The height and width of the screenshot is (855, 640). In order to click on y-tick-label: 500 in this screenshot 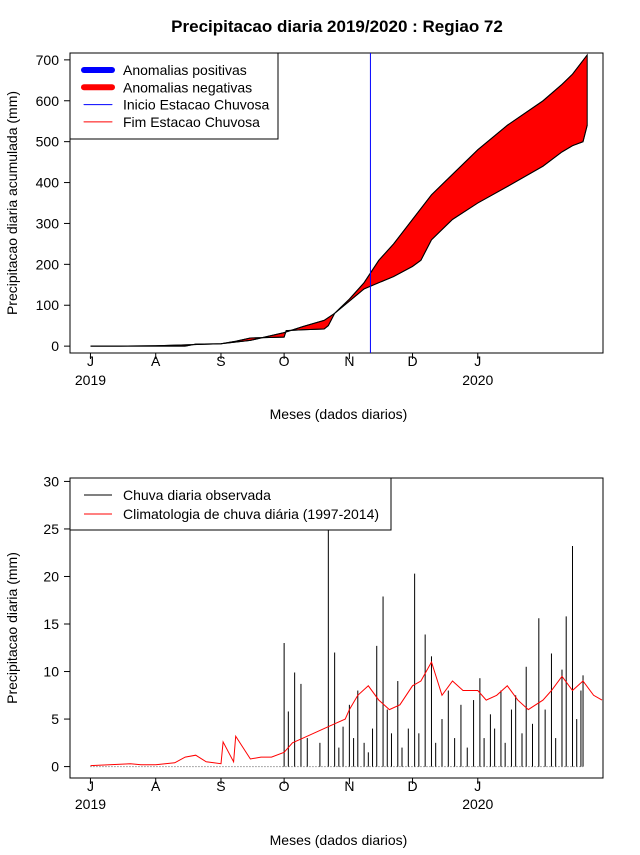, I will do `click(48, 142)`.